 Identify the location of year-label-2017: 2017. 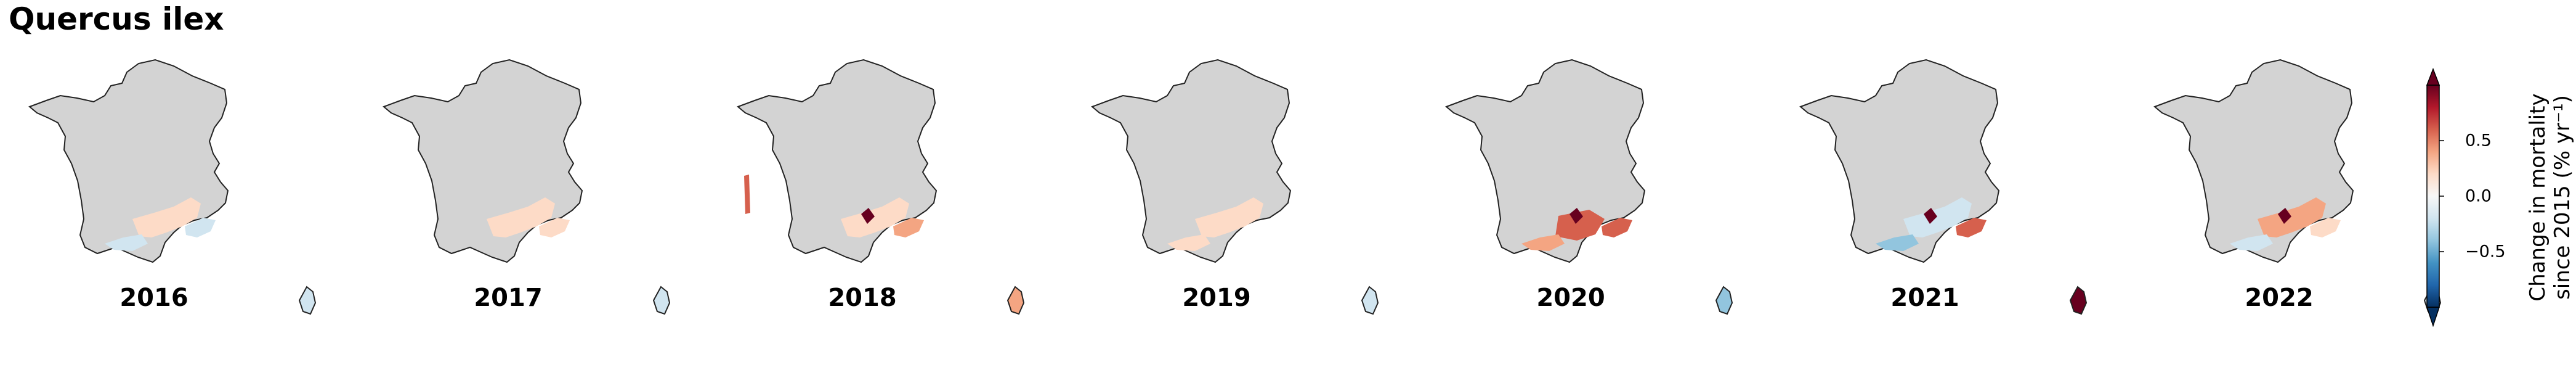
(509, 298).